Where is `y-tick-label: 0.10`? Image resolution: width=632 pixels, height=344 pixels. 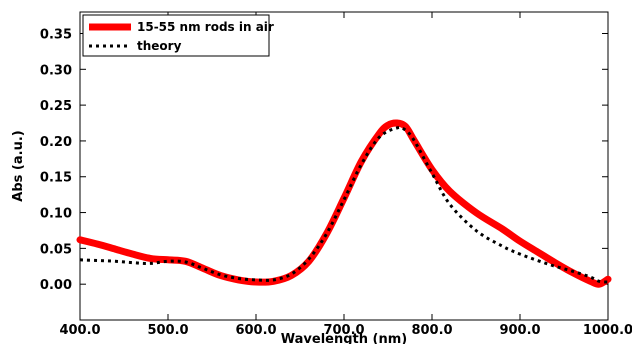 y-tick-label: 0.10 is located at coordinates (56, 214).